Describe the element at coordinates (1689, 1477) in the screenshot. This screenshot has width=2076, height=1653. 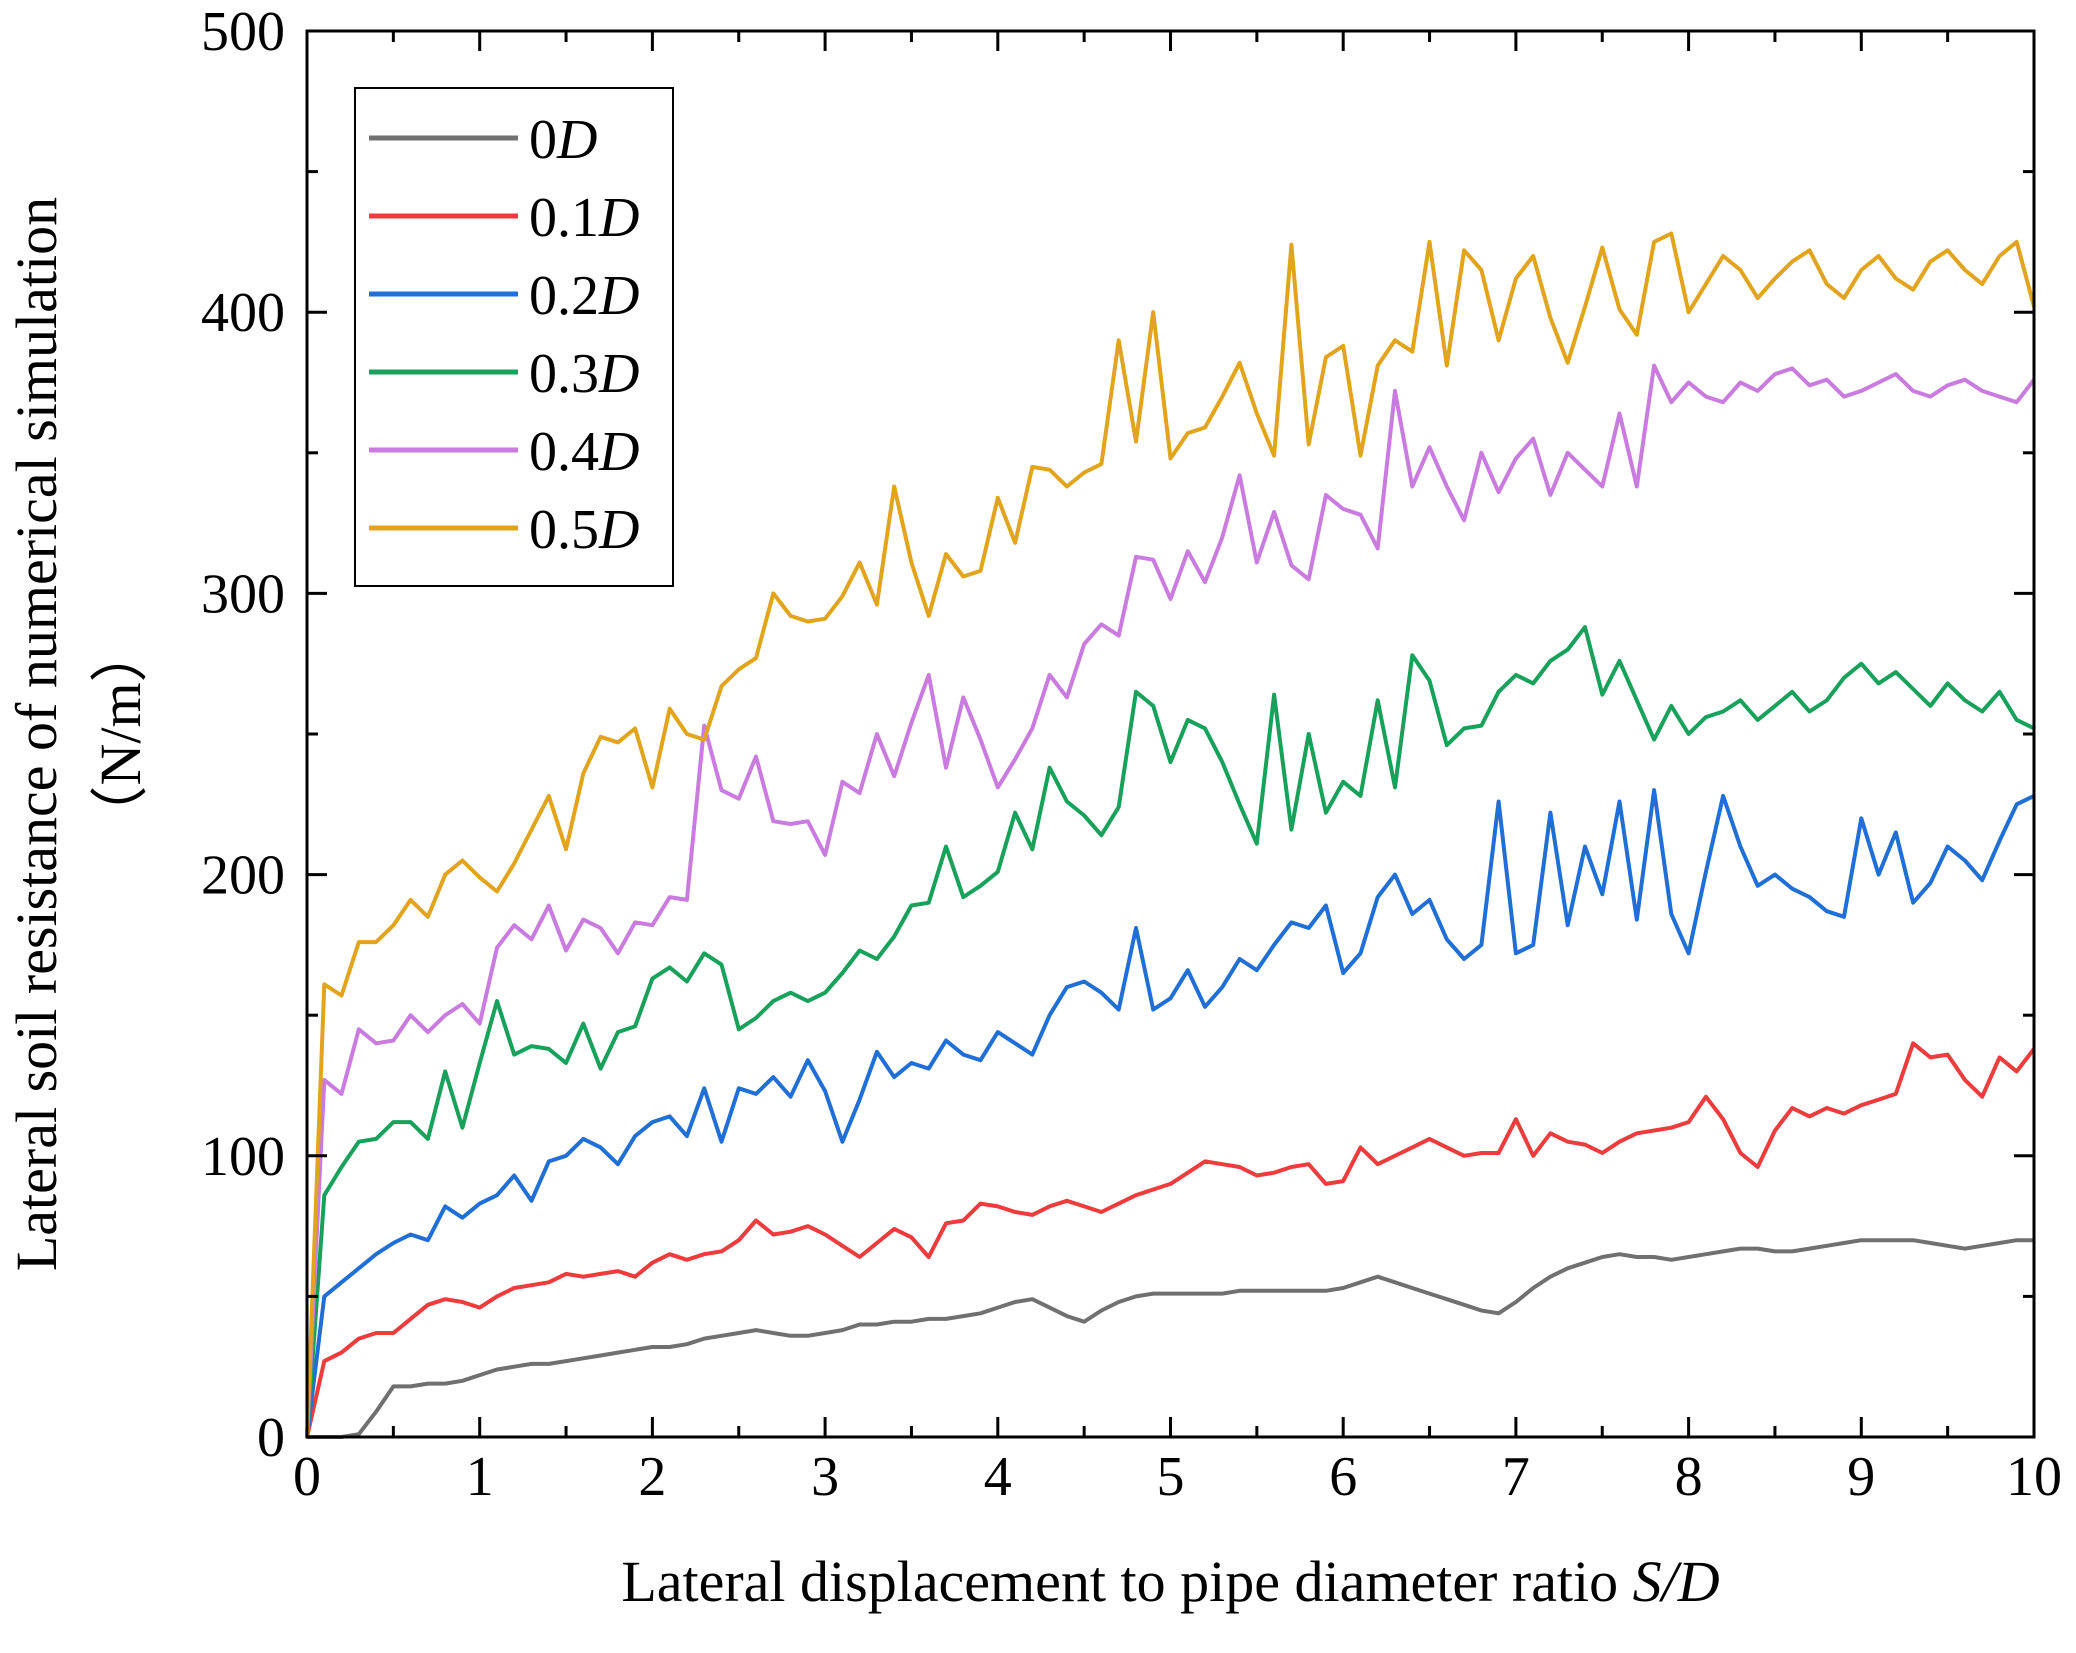
I see `x-tick-label: 8` at that location.